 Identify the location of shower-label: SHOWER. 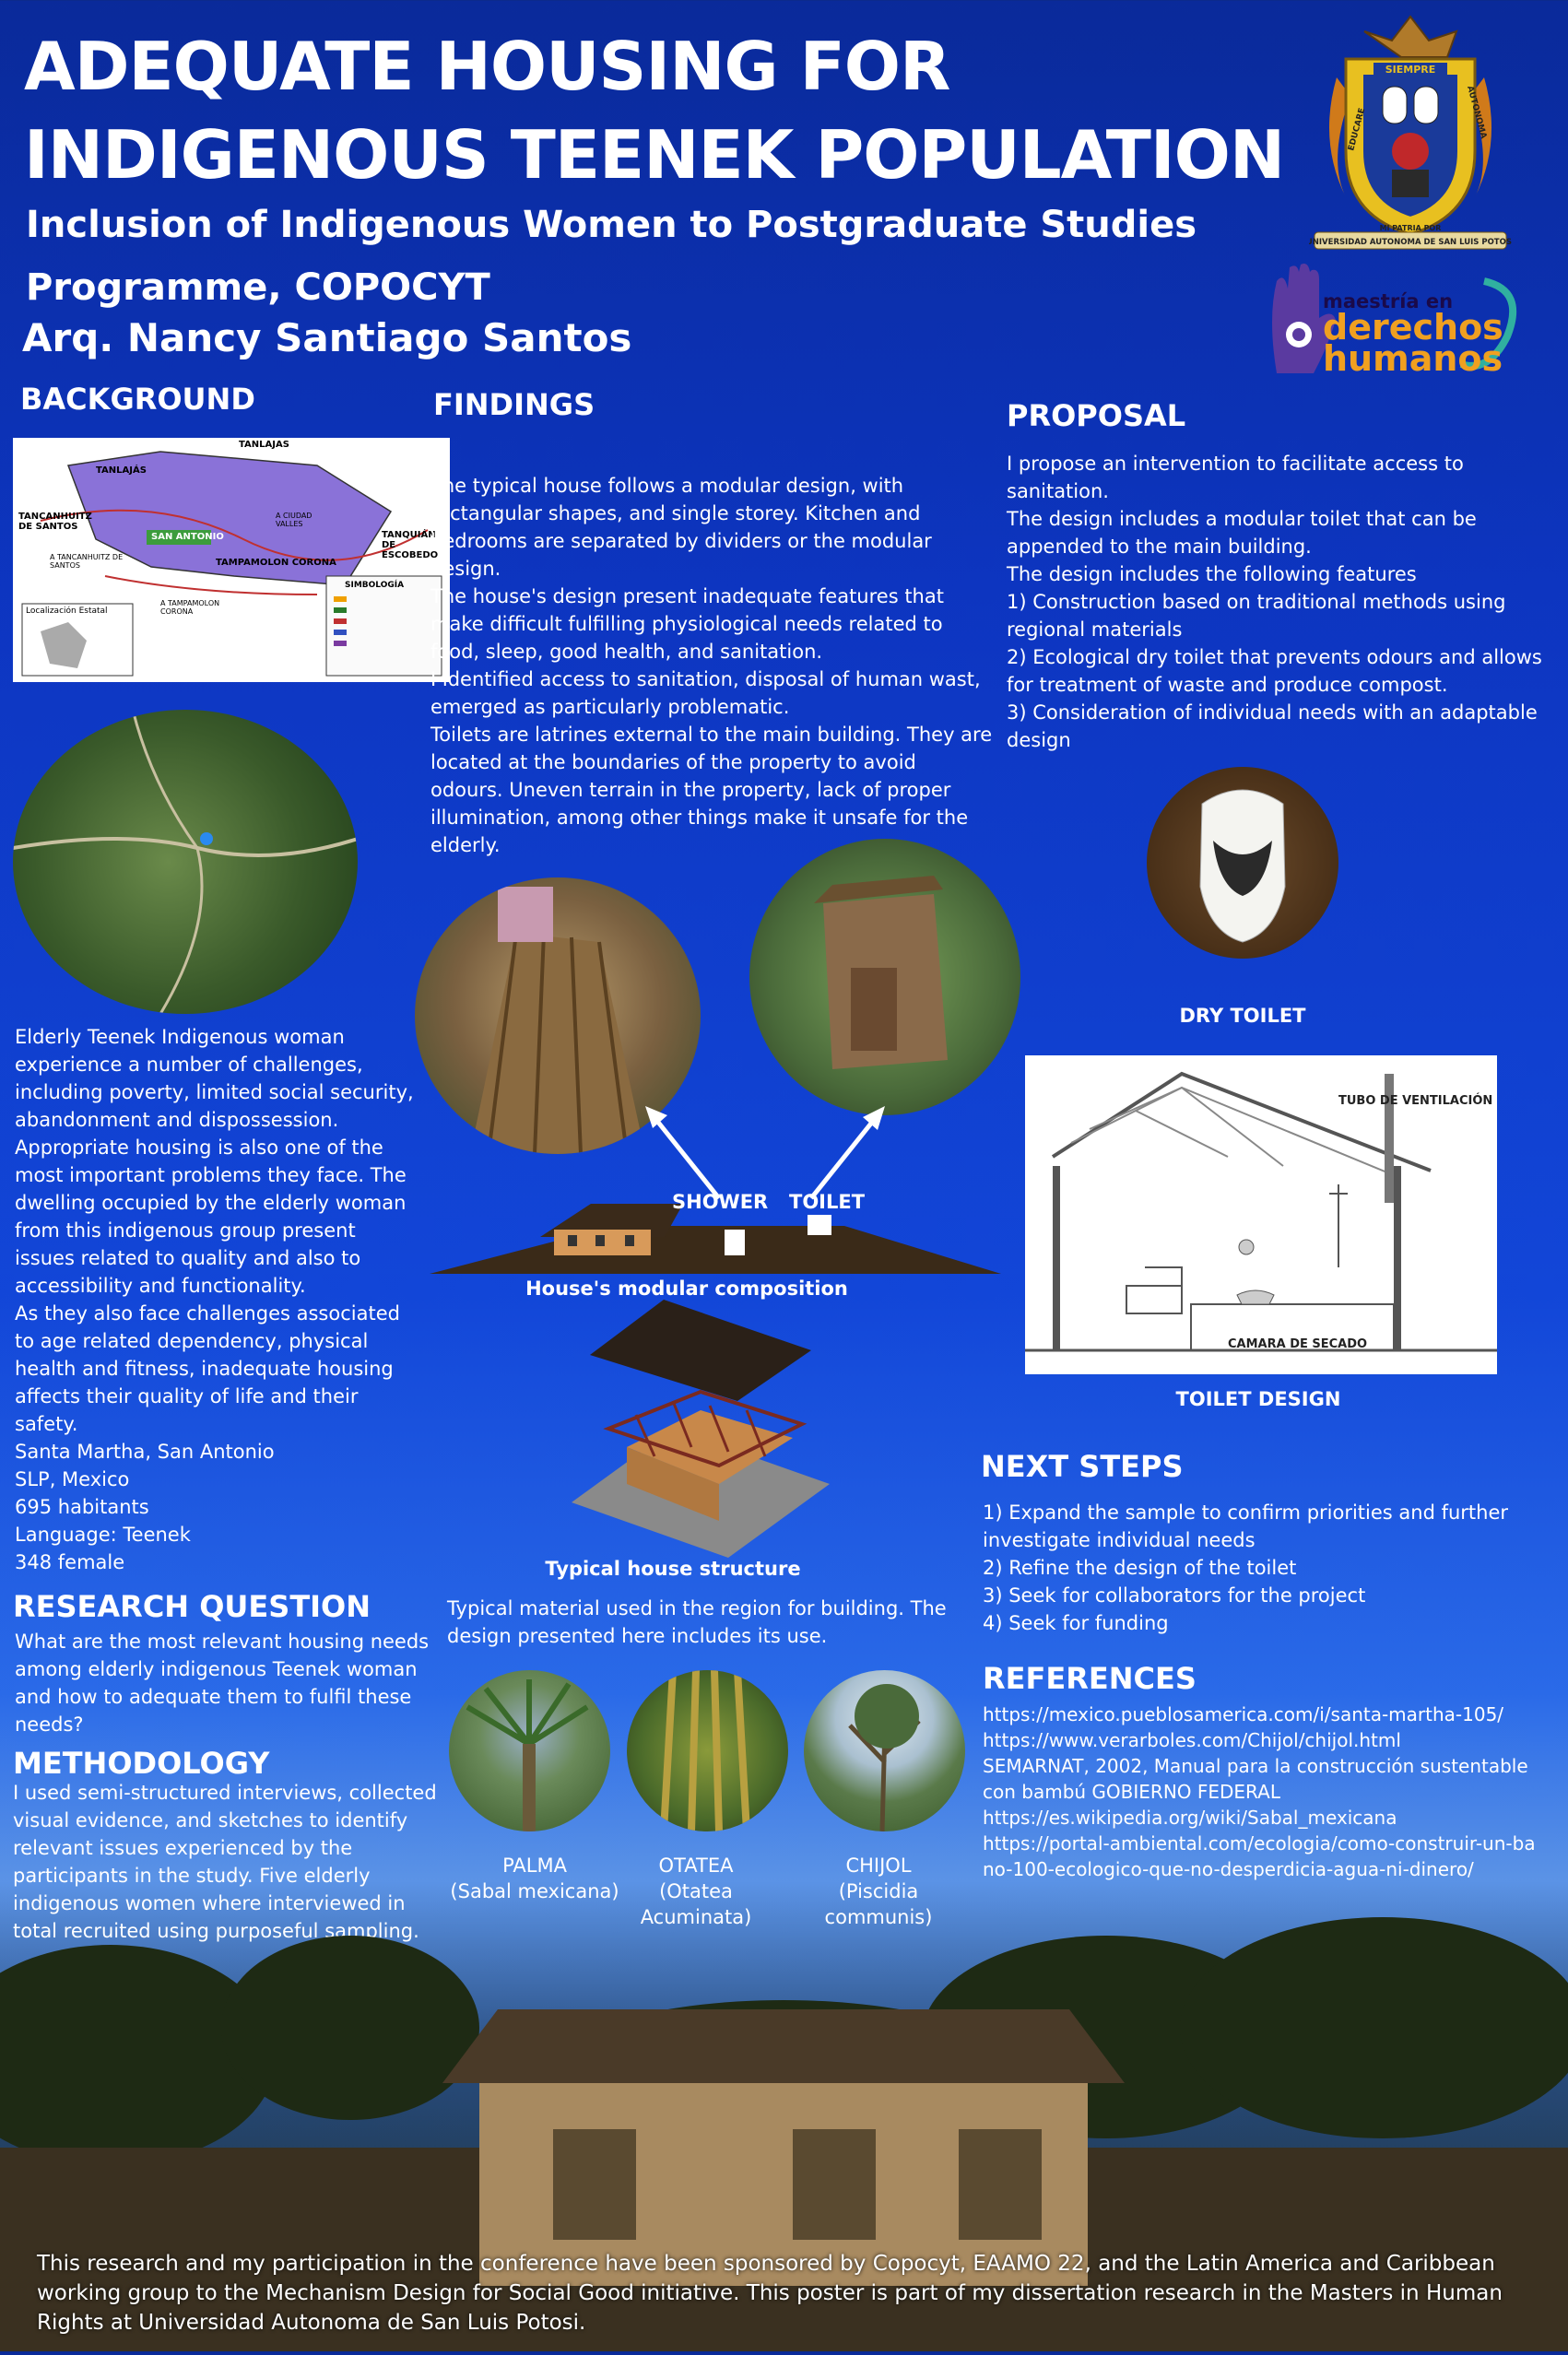
(721, 1202).